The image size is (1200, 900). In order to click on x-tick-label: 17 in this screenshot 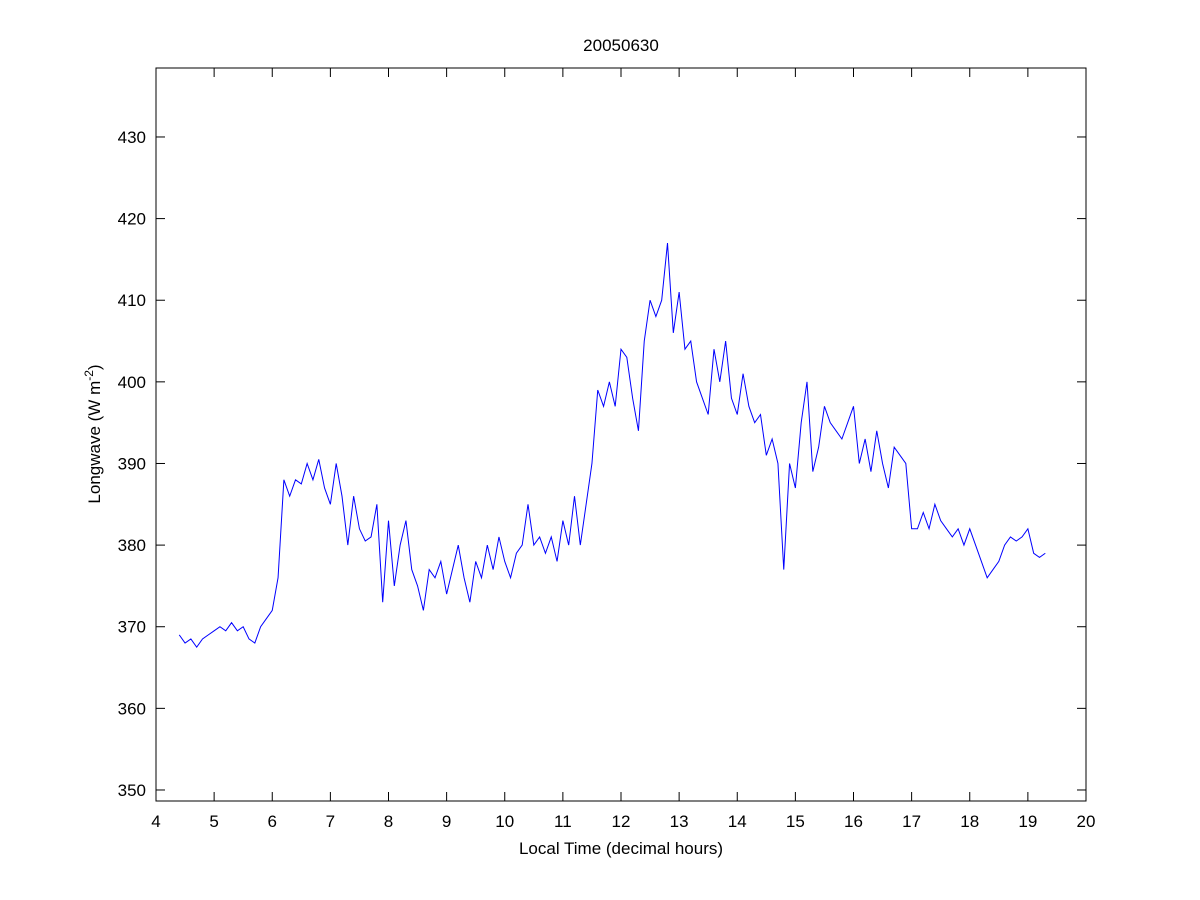, I will do `click(911, 821)`.